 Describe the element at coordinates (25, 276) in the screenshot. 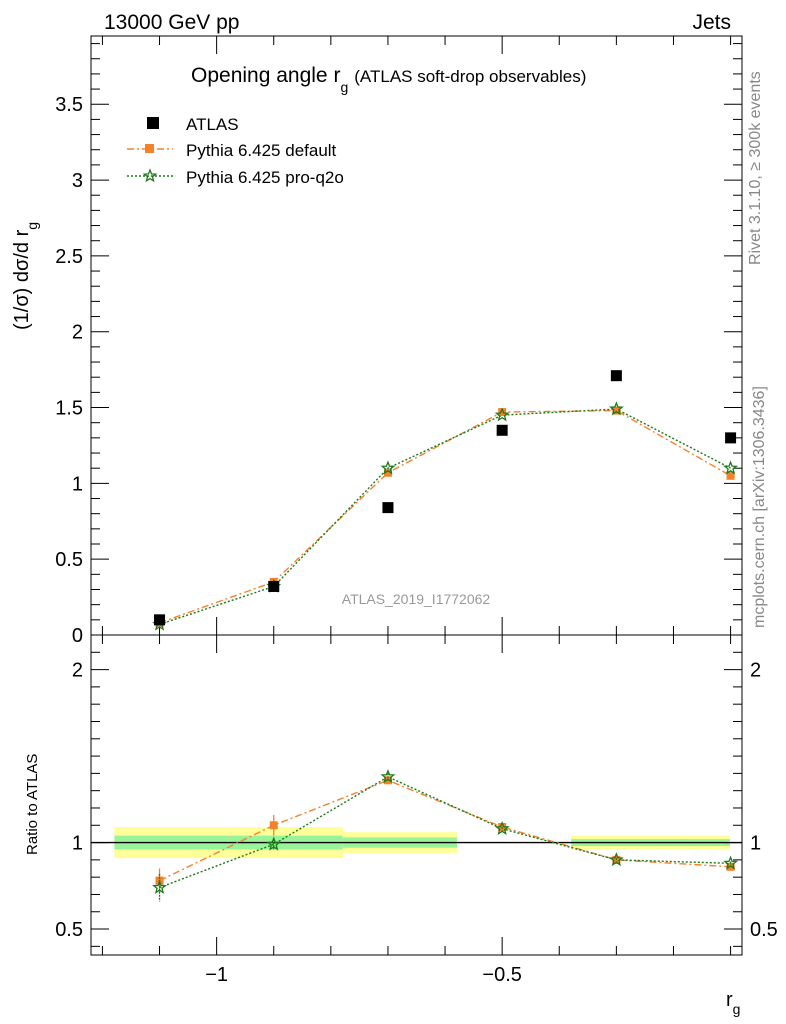

I see `y-axis-label: (1/σ) dσ/d rg` at that location.